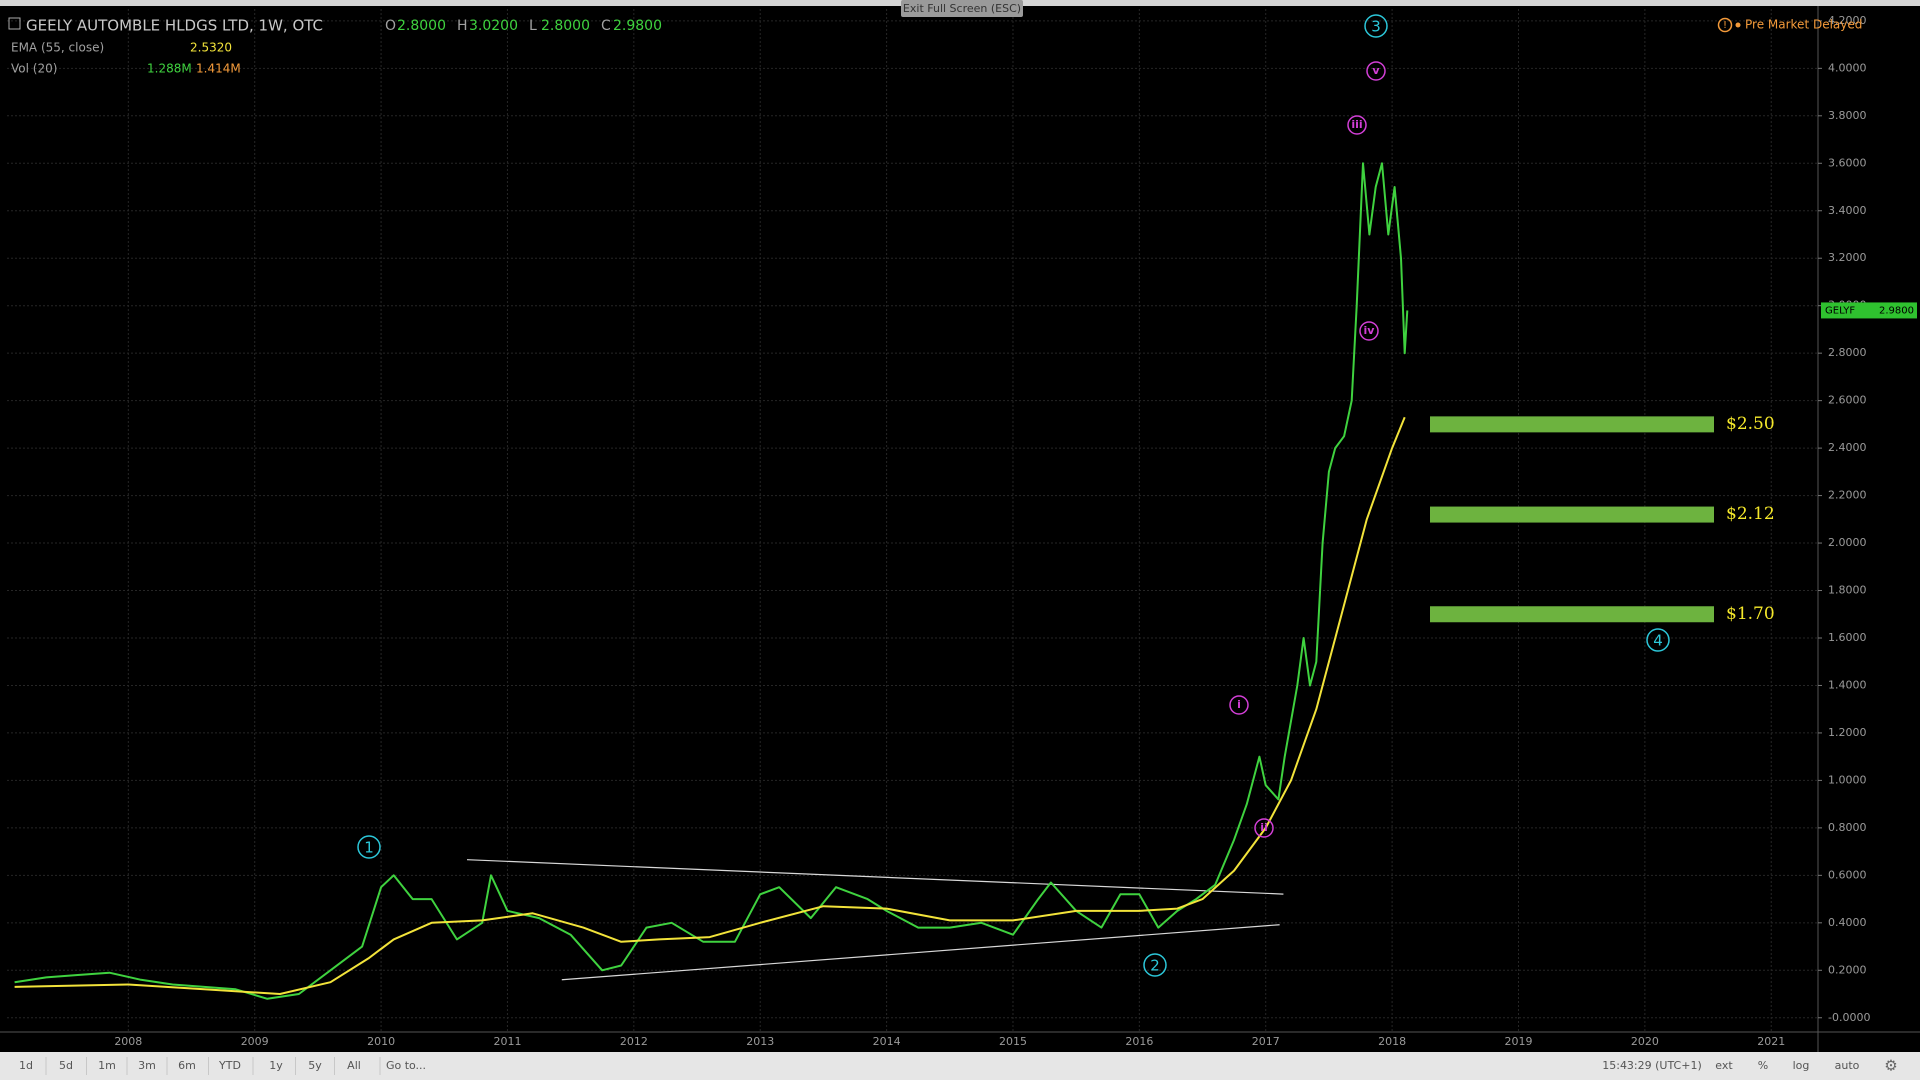  I want to click on y-tick-label: 3.8000, so click(1847, 115).